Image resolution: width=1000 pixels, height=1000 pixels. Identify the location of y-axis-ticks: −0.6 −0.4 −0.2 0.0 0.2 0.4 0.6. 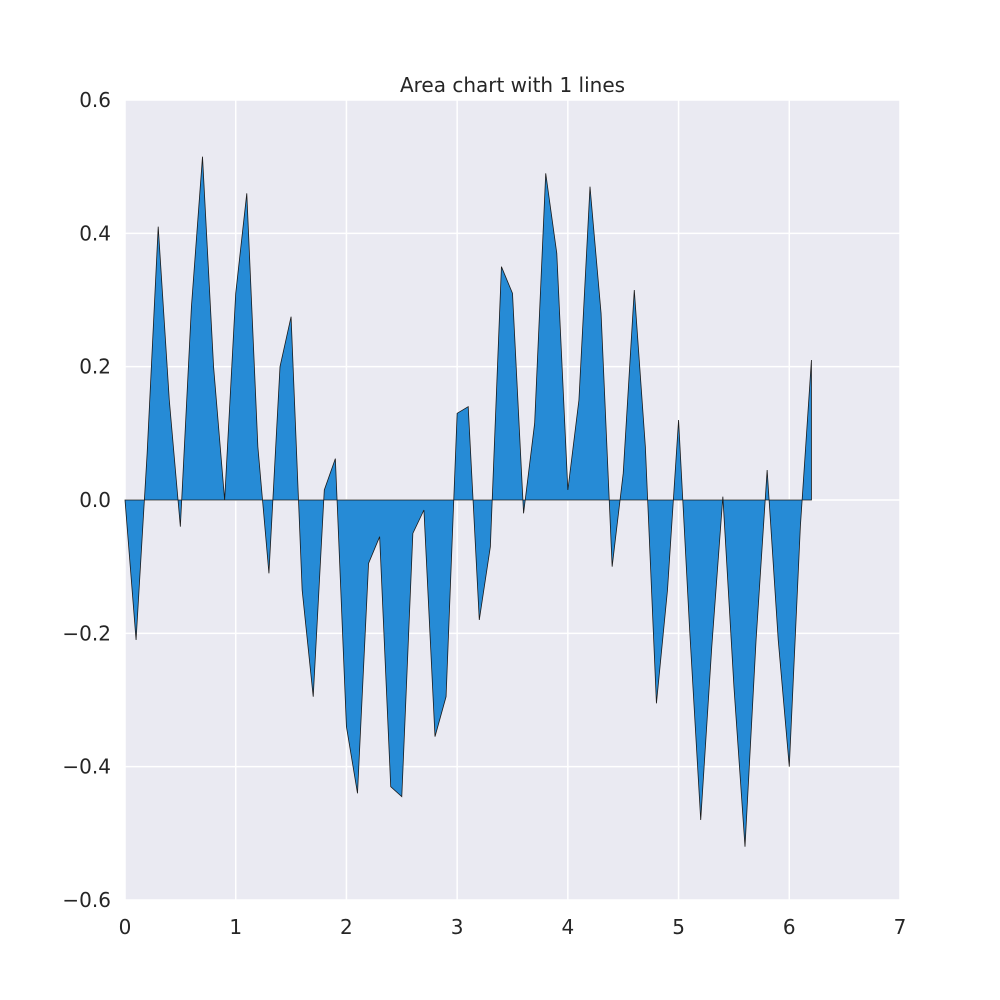
(86, 500).